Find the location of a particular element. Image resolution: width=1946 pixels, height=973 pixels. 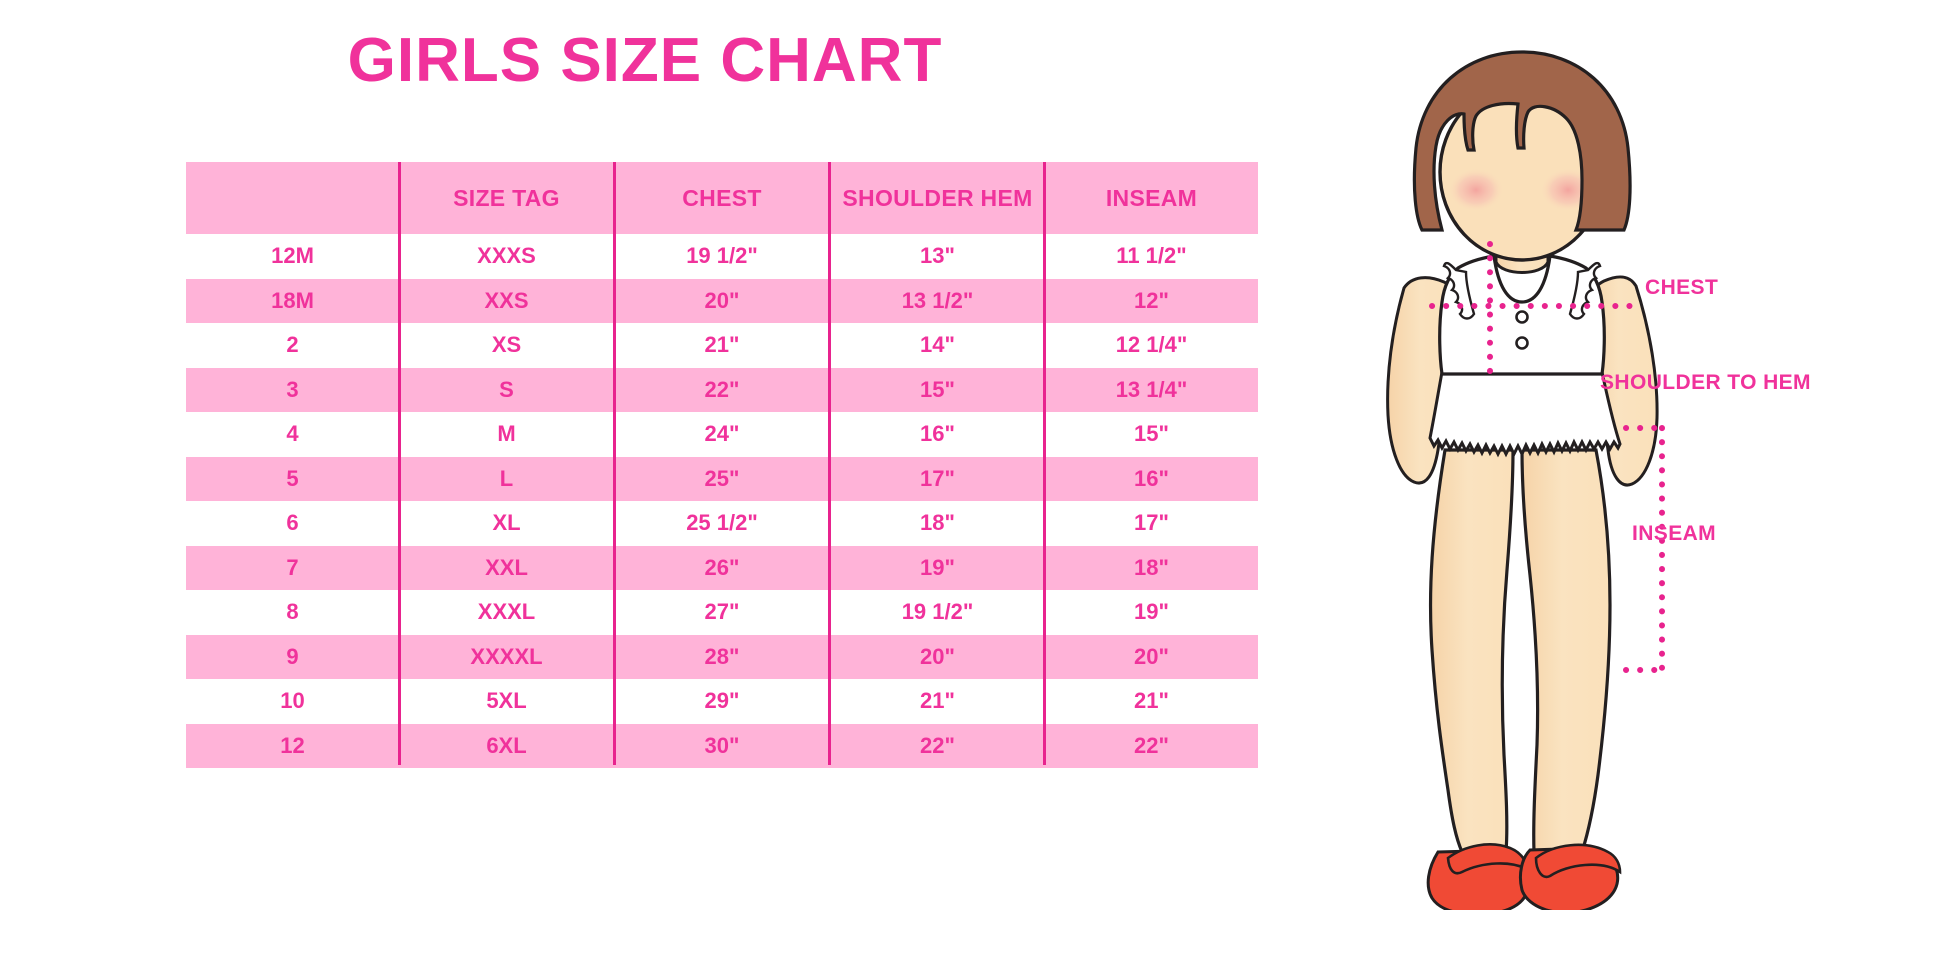

shoes-group is located at coordinates (1524, 876).